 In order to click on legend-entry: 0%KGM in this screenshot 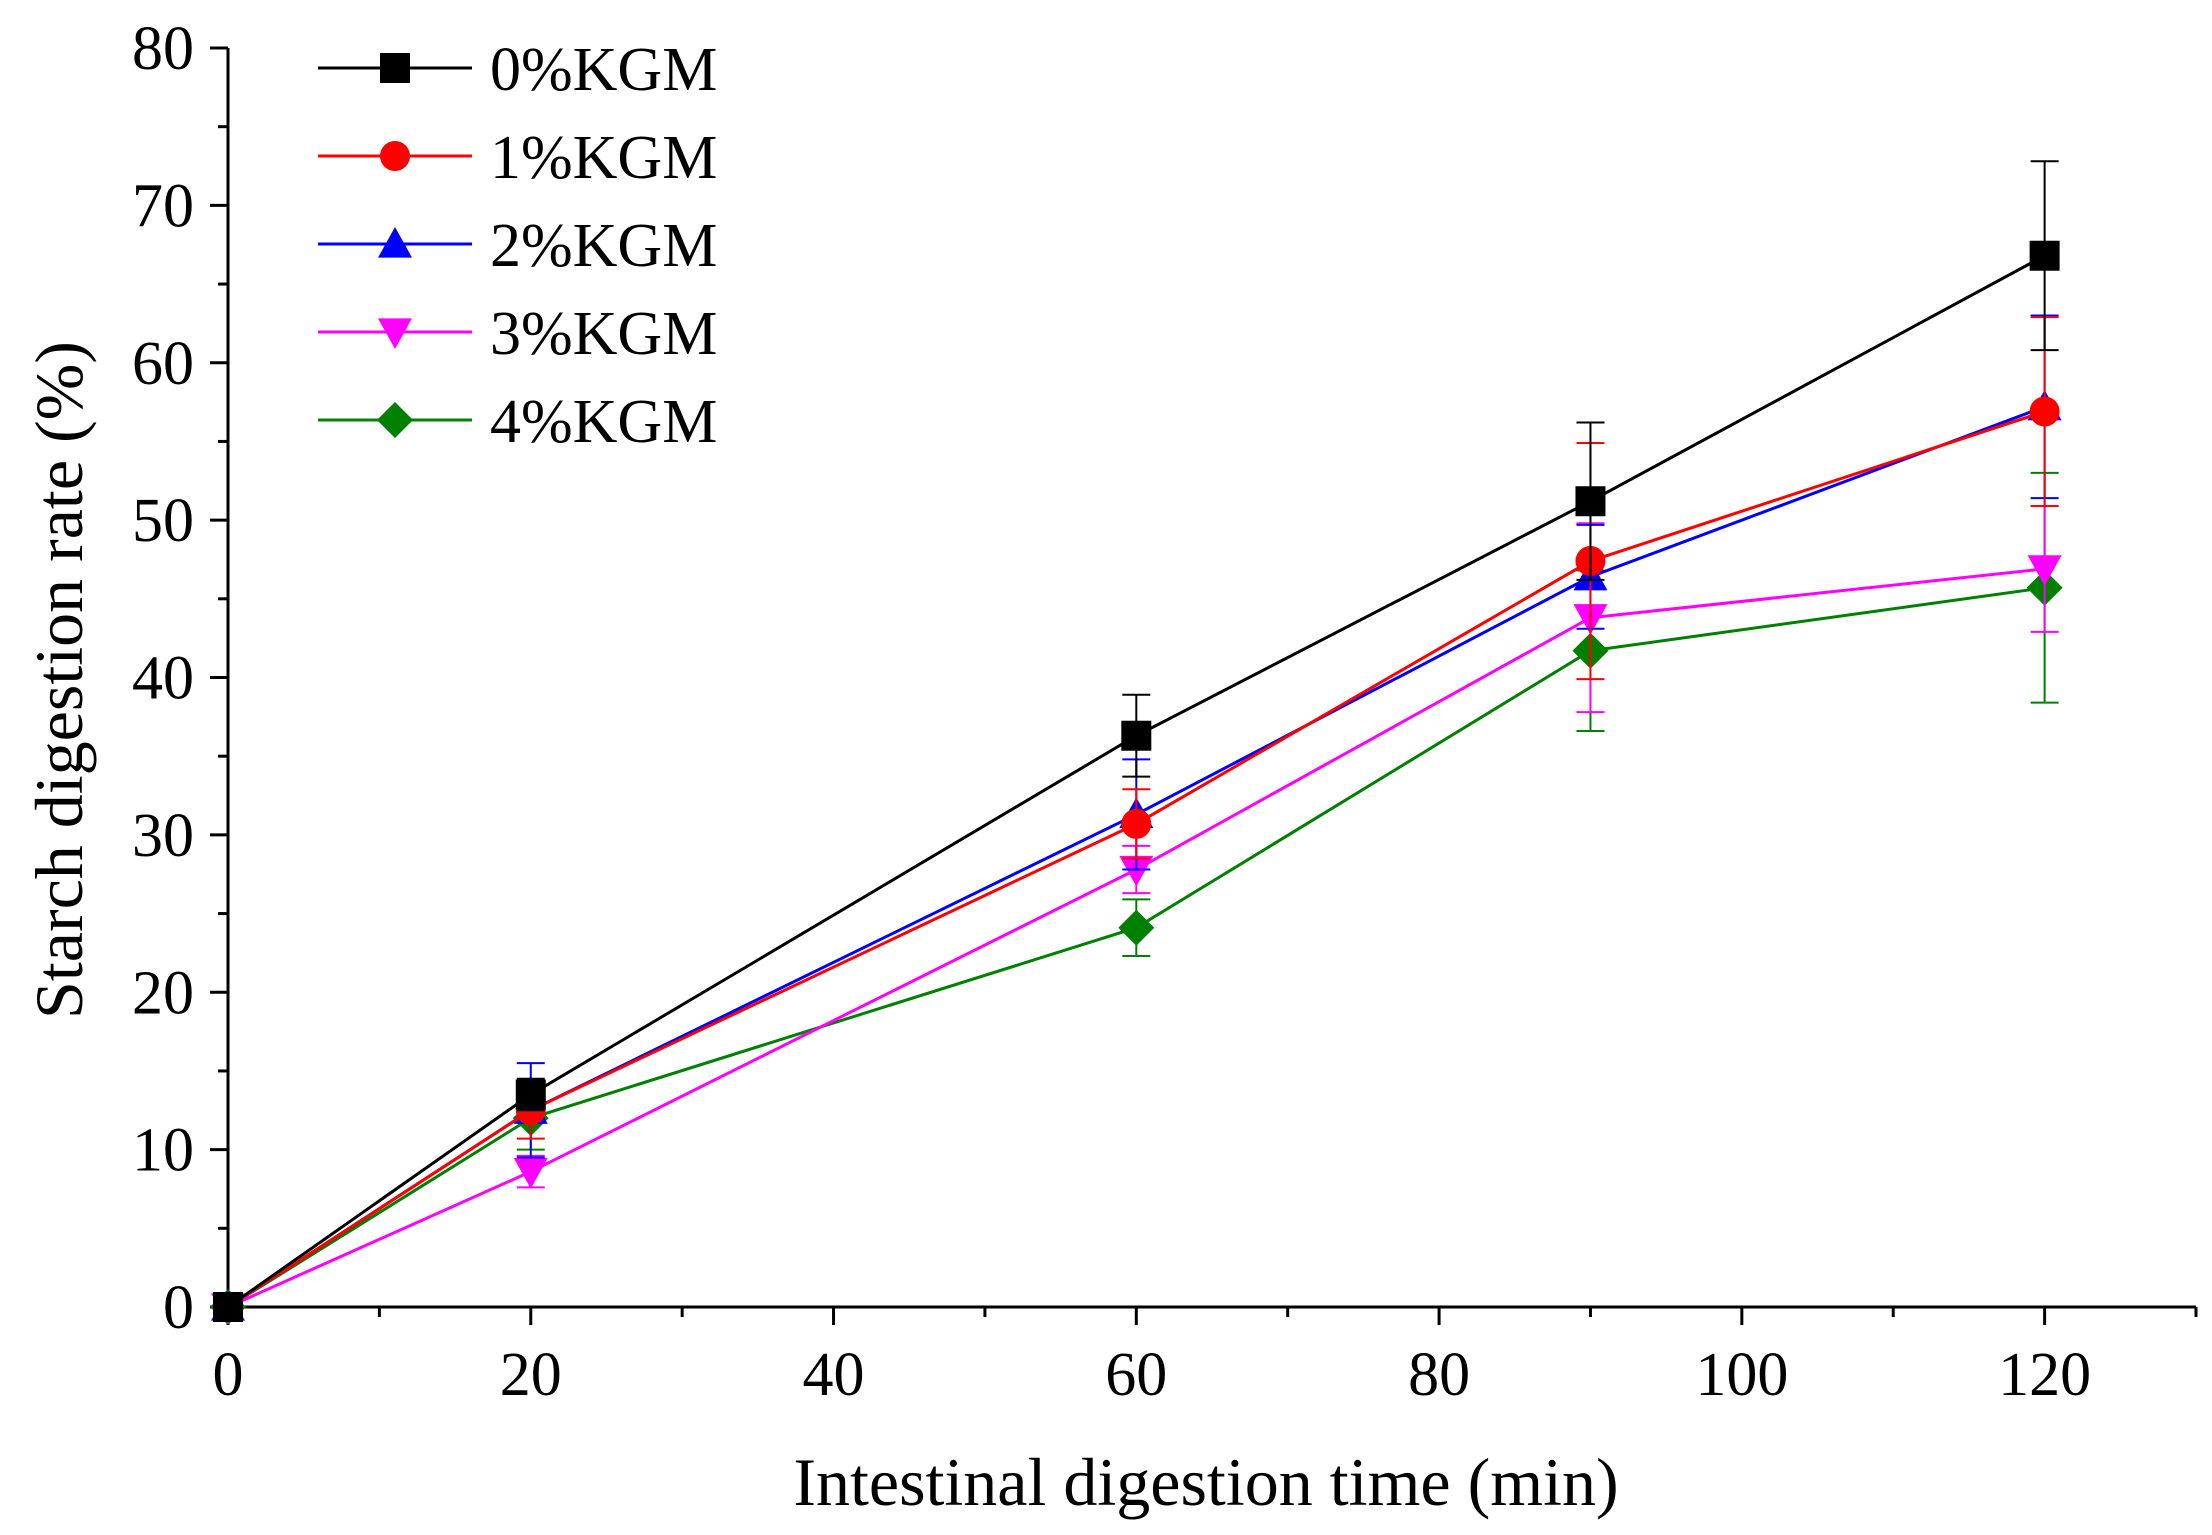, I will do `click(517, 70)`.